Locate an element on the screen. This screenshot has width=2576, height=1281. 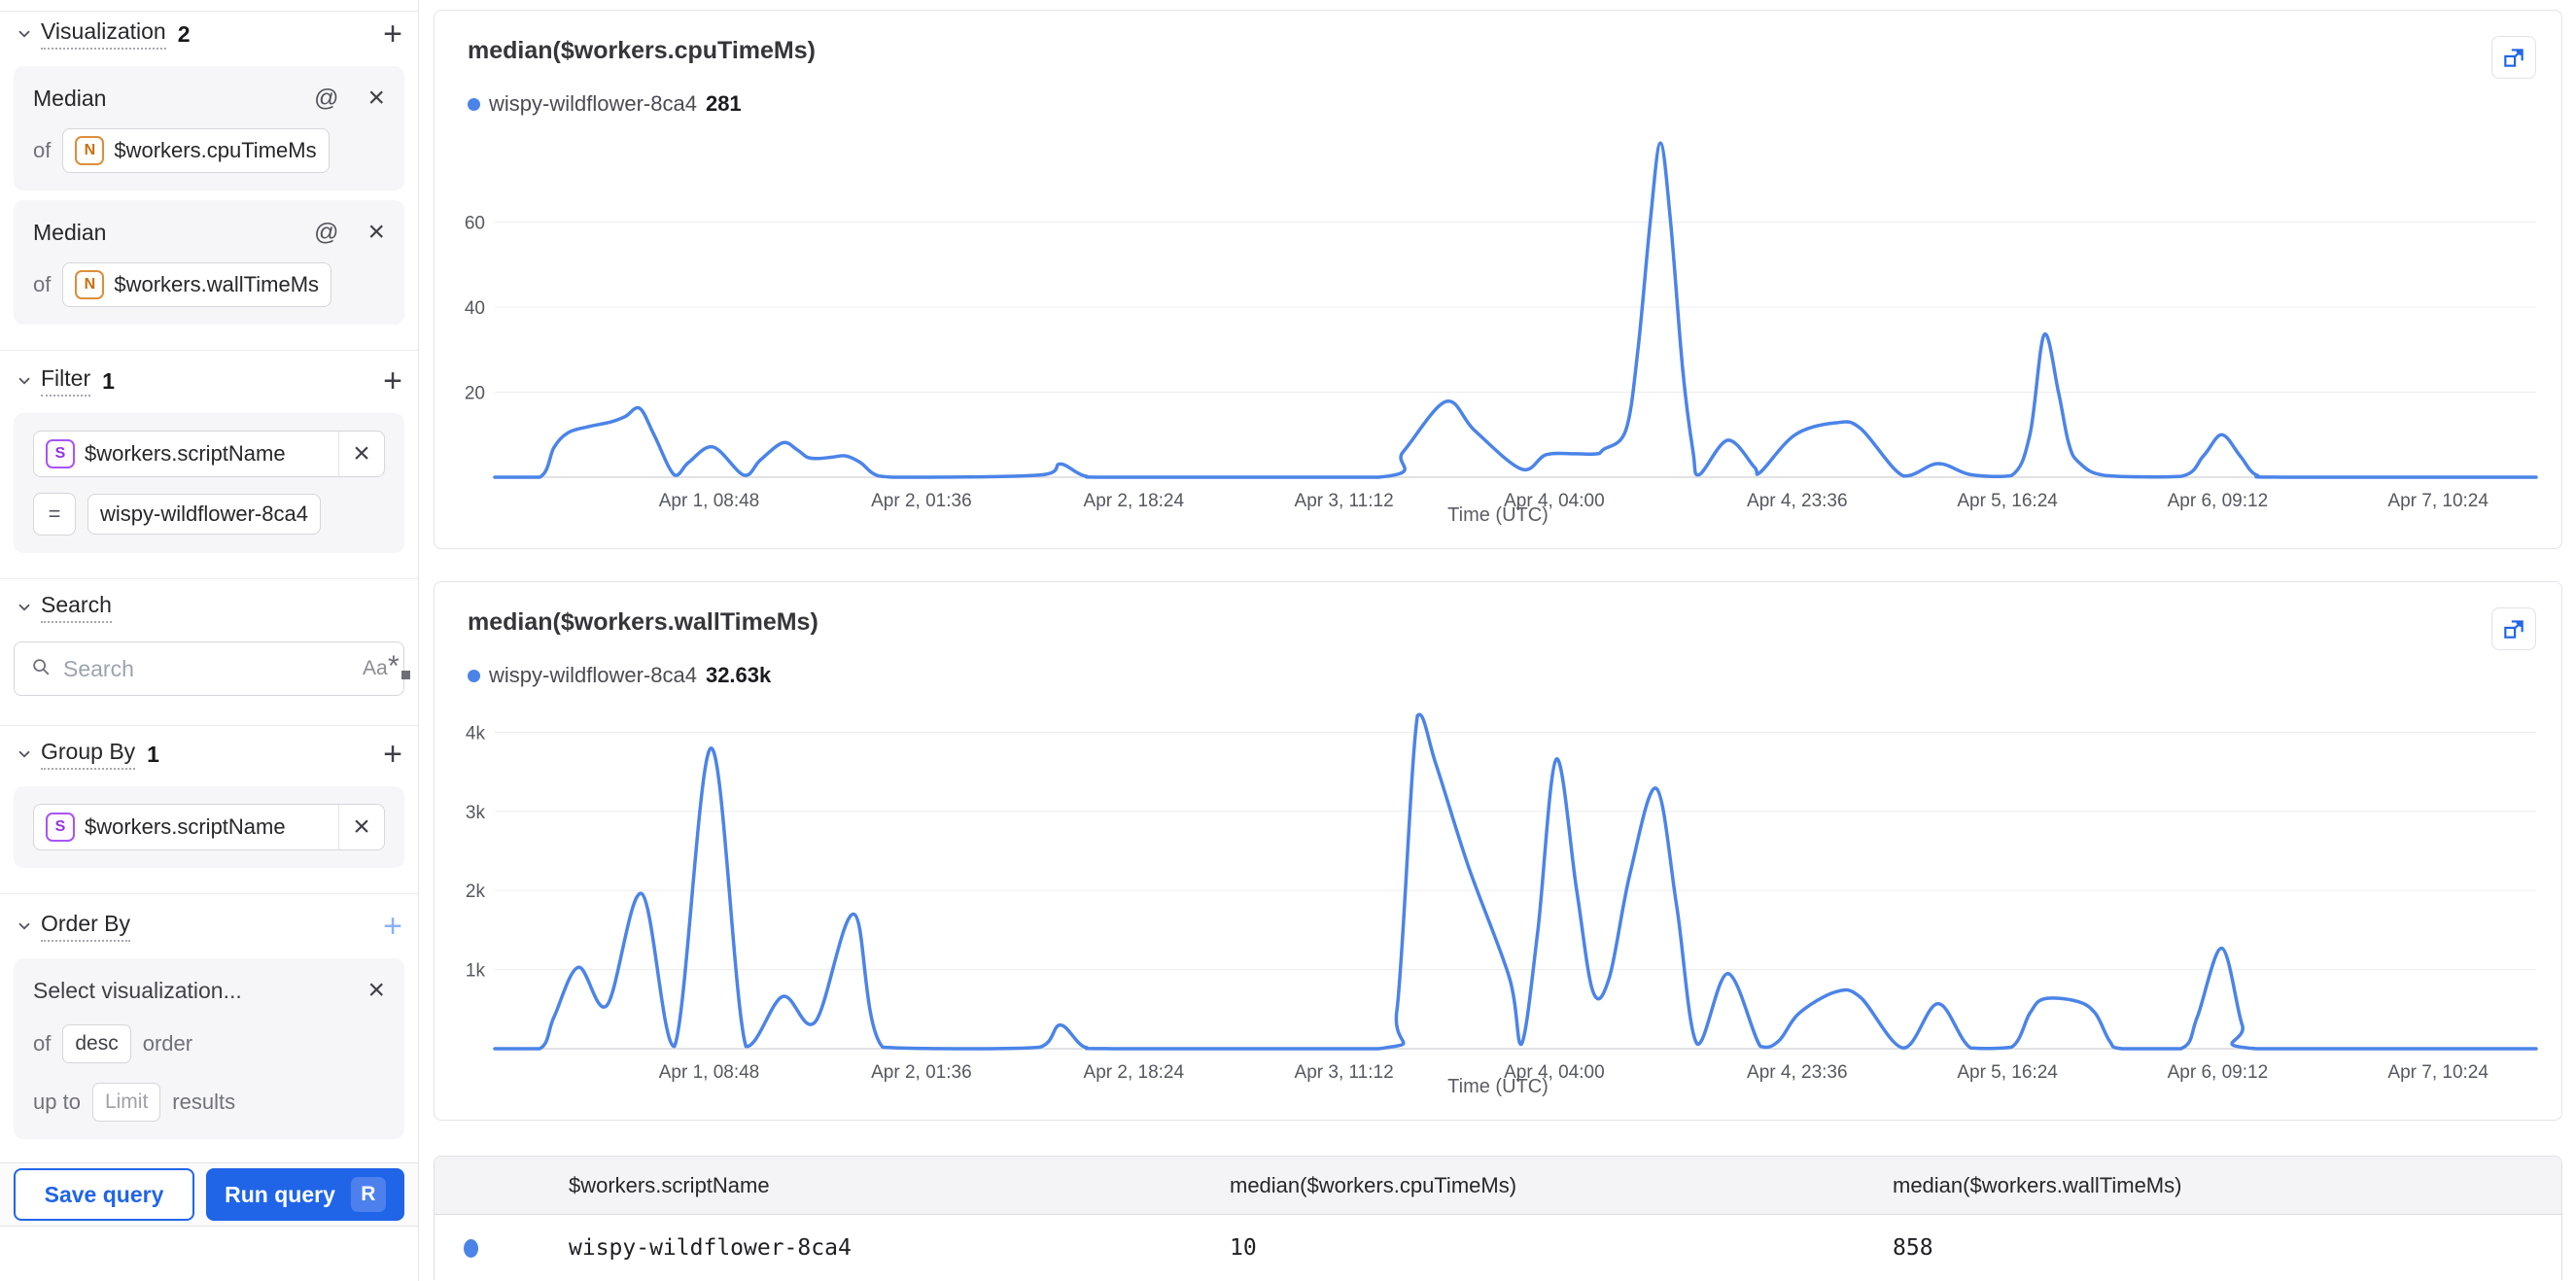
section-visualization-header: Visualization 2 + is located at coordinates (209, 34).